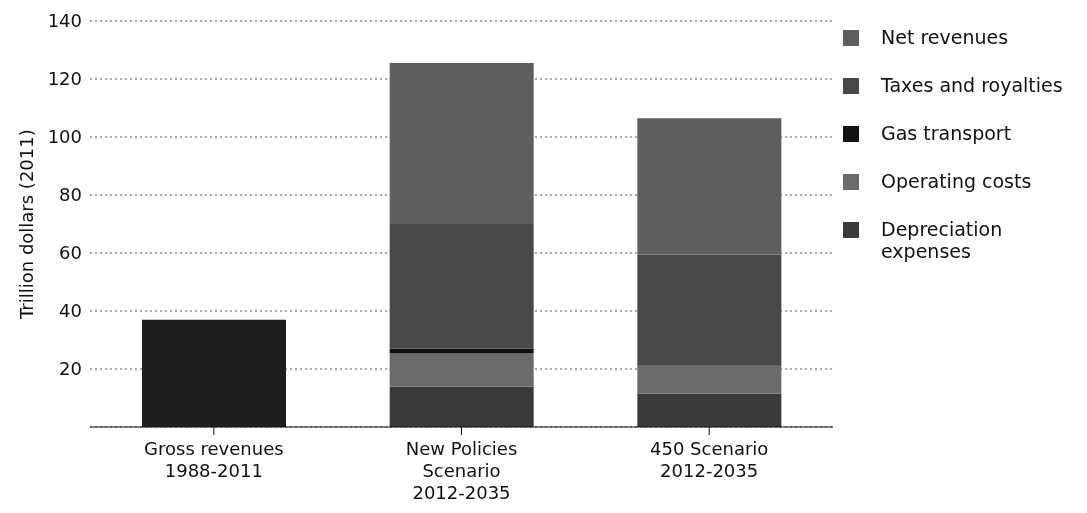 Image resolution: width=1087 pixels, height=513 pixels. I want to click on y-tick-label: 100, so click(64, 137).